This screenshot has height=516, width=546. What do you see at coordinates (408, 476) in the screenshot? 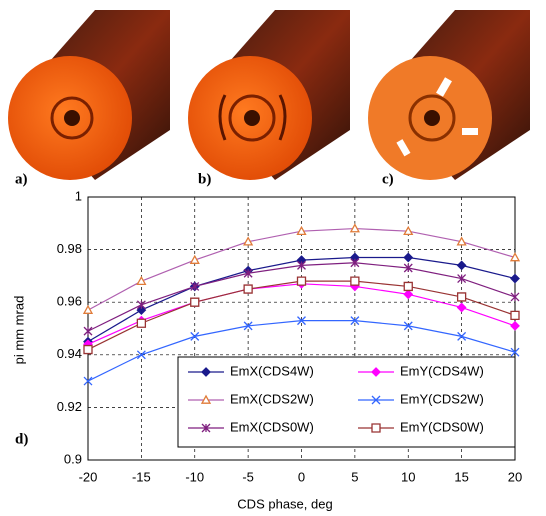
I see `x-tick-label: 10` at bounding box center [408, 476].